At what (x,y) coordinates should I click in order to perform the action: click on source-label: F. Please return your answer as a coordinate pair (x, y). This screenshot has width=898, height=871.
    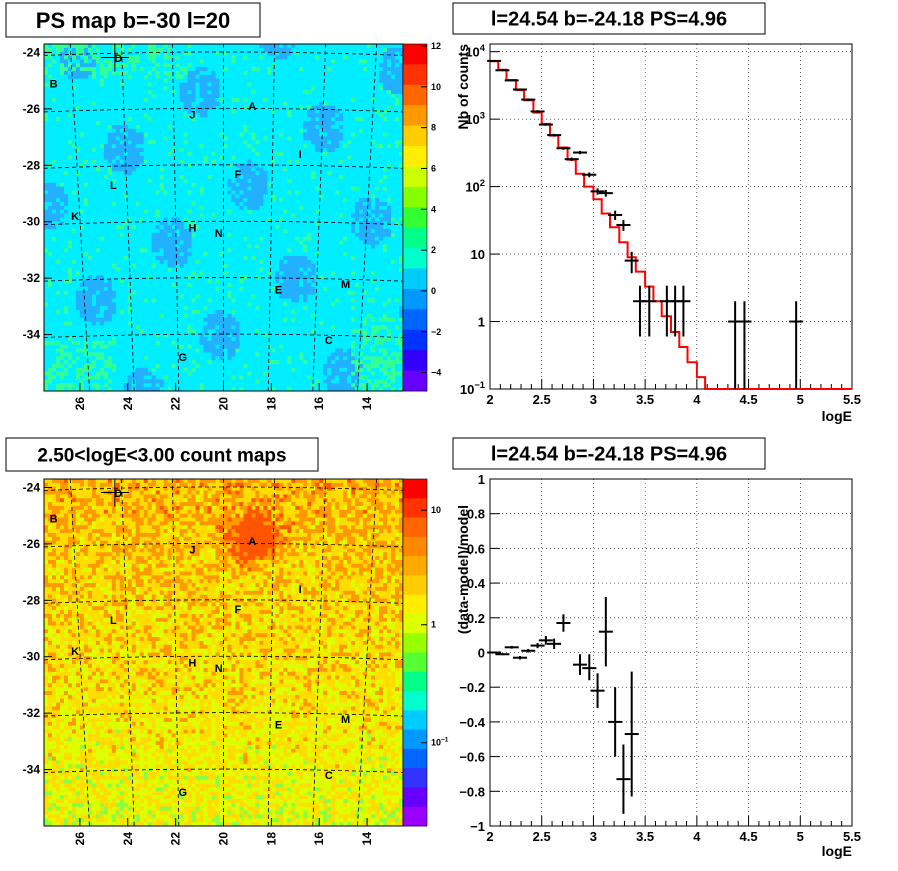
    Looking at the image, I should click on (238, 610).